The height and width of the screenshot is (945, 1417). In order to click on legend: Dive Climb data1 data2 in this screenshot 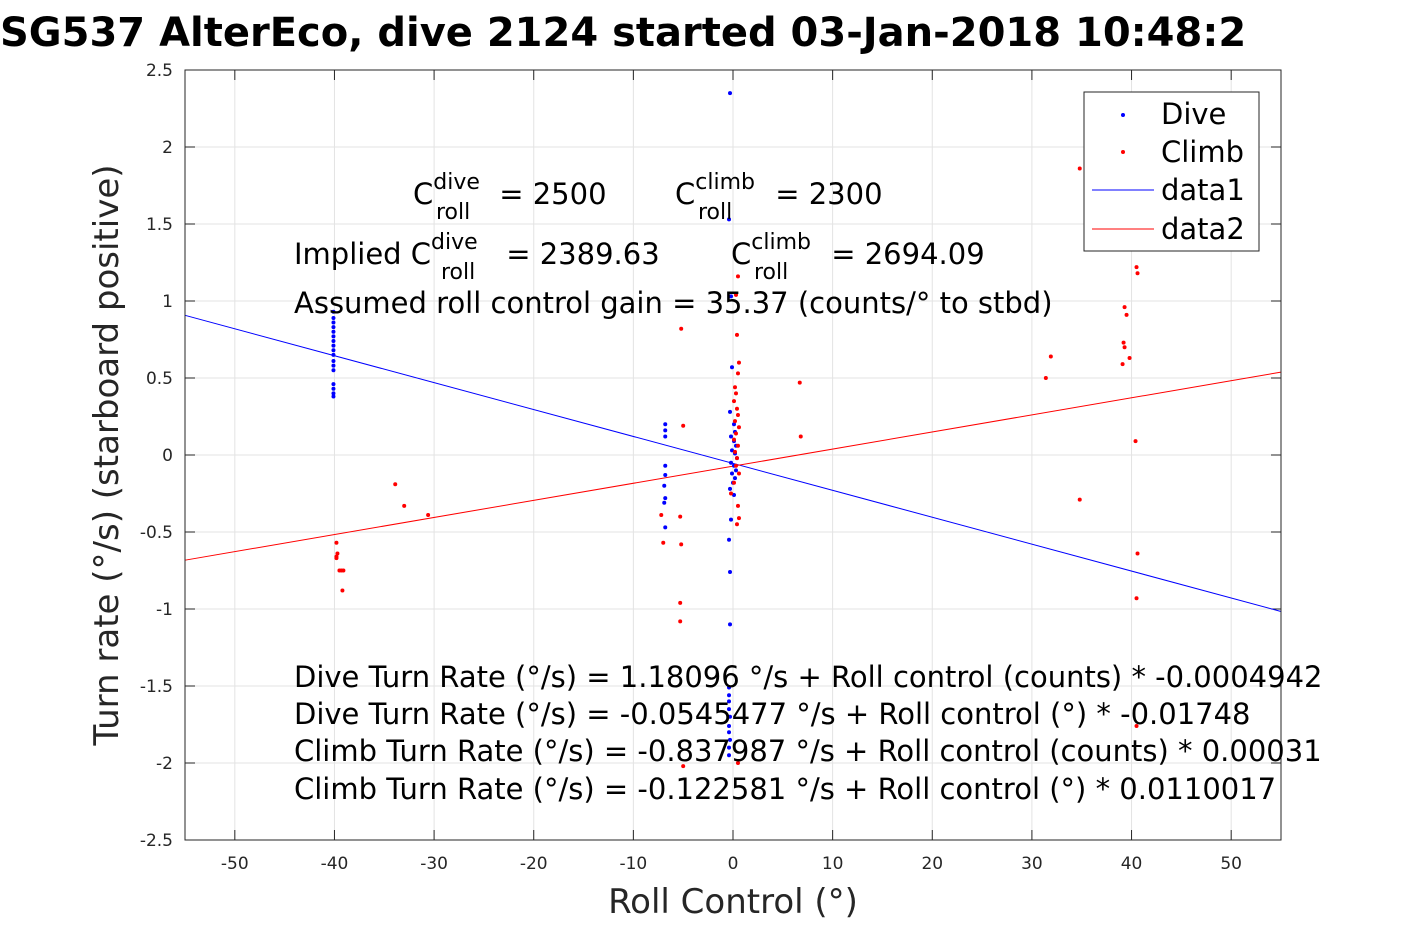, I will do `click(1171, 171)`.